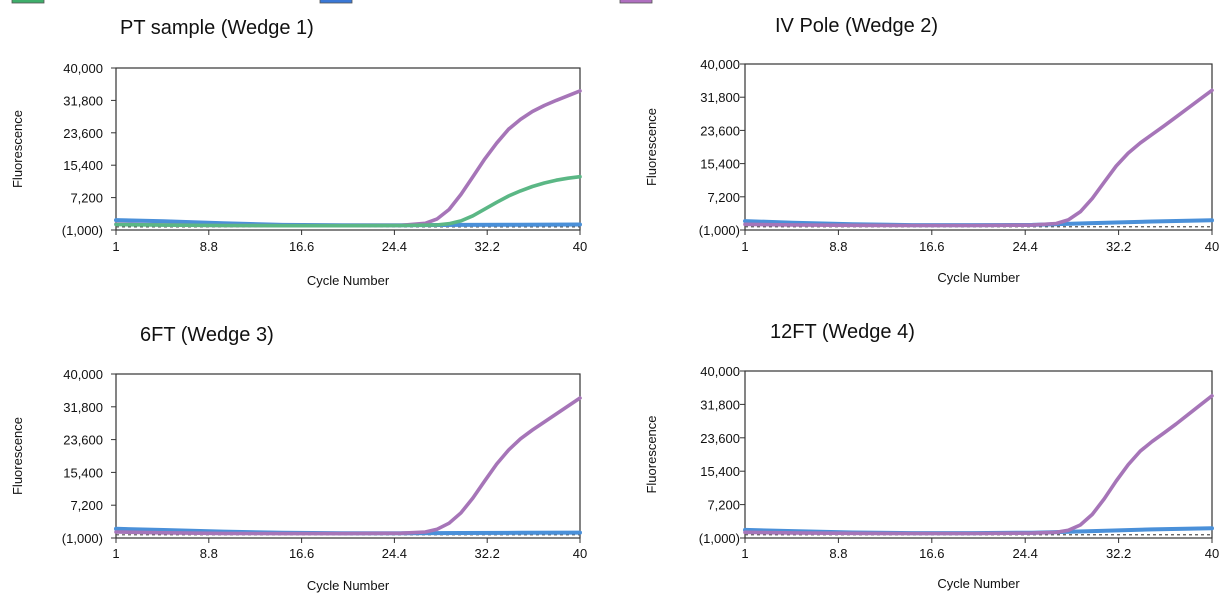  I want to click on panel-title: 12FT (Wedge 4), so click(842, 332).